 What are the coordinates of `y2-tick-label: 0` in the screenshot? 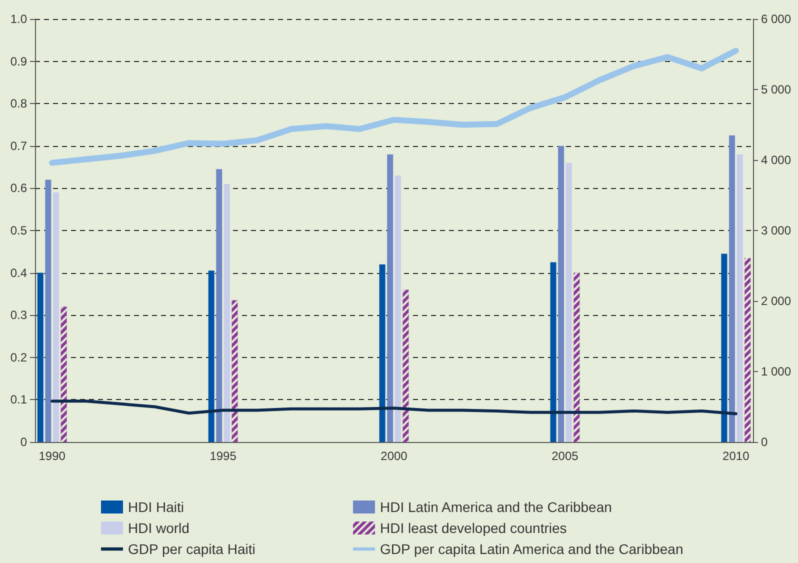 It's located at (764, 442).